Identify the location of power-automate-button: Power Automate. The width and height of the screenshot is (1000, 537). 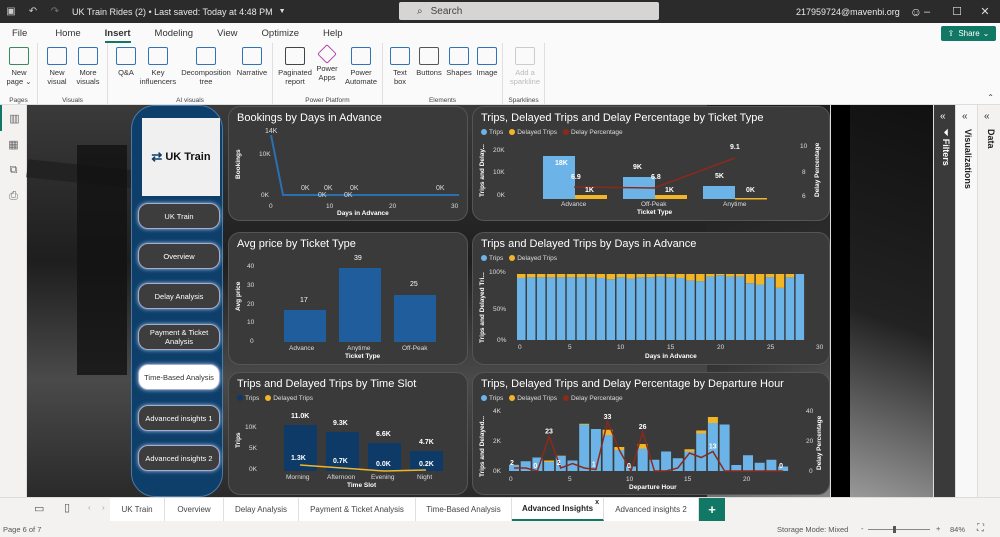
(361, 66).